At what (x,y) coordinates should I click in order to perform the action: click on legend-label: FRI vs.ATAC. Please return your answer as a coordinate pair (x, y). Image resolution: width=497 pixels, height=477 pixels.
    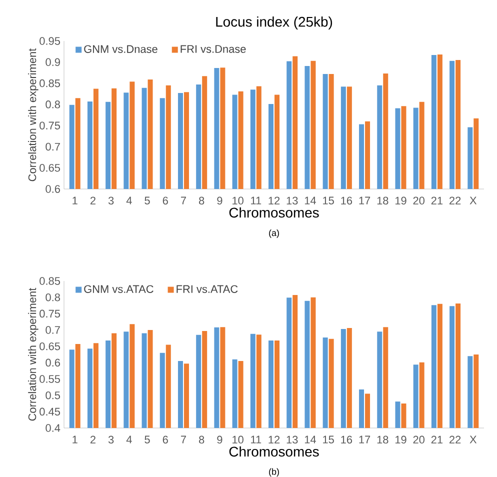
    Looking at the image, I should click on (207, 289).